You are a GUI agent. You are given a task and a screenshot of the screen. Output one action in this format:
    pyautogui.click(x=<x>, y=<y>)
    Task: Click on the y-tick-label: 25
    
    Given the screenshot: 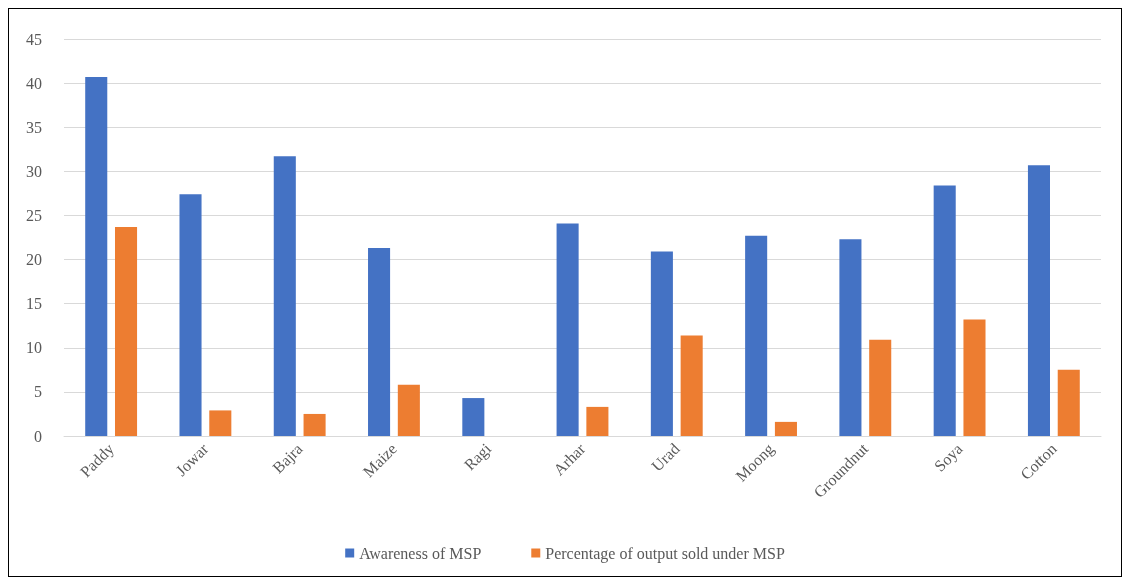 What is the action you would take?
    pyautogui.click(x=34, y=215)
    